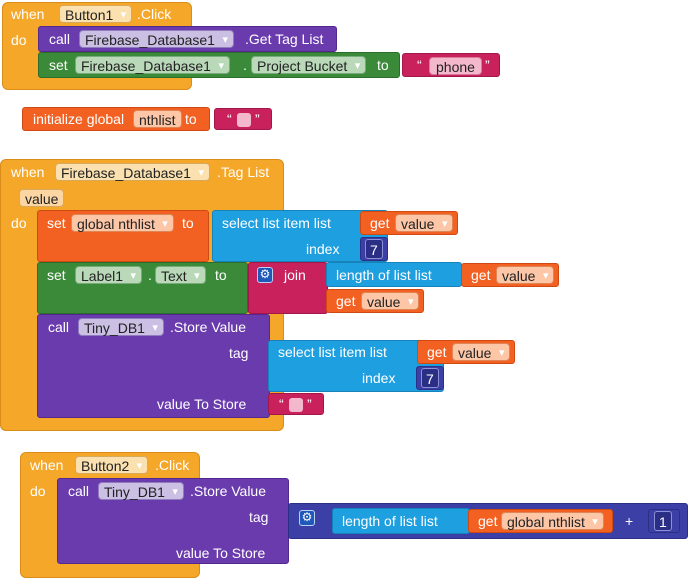 This screenshot has width=689, height=578. Describe the element at coordinates (284, 39) in the screenshot. I see `method-name: .Get Tag List` at that location.